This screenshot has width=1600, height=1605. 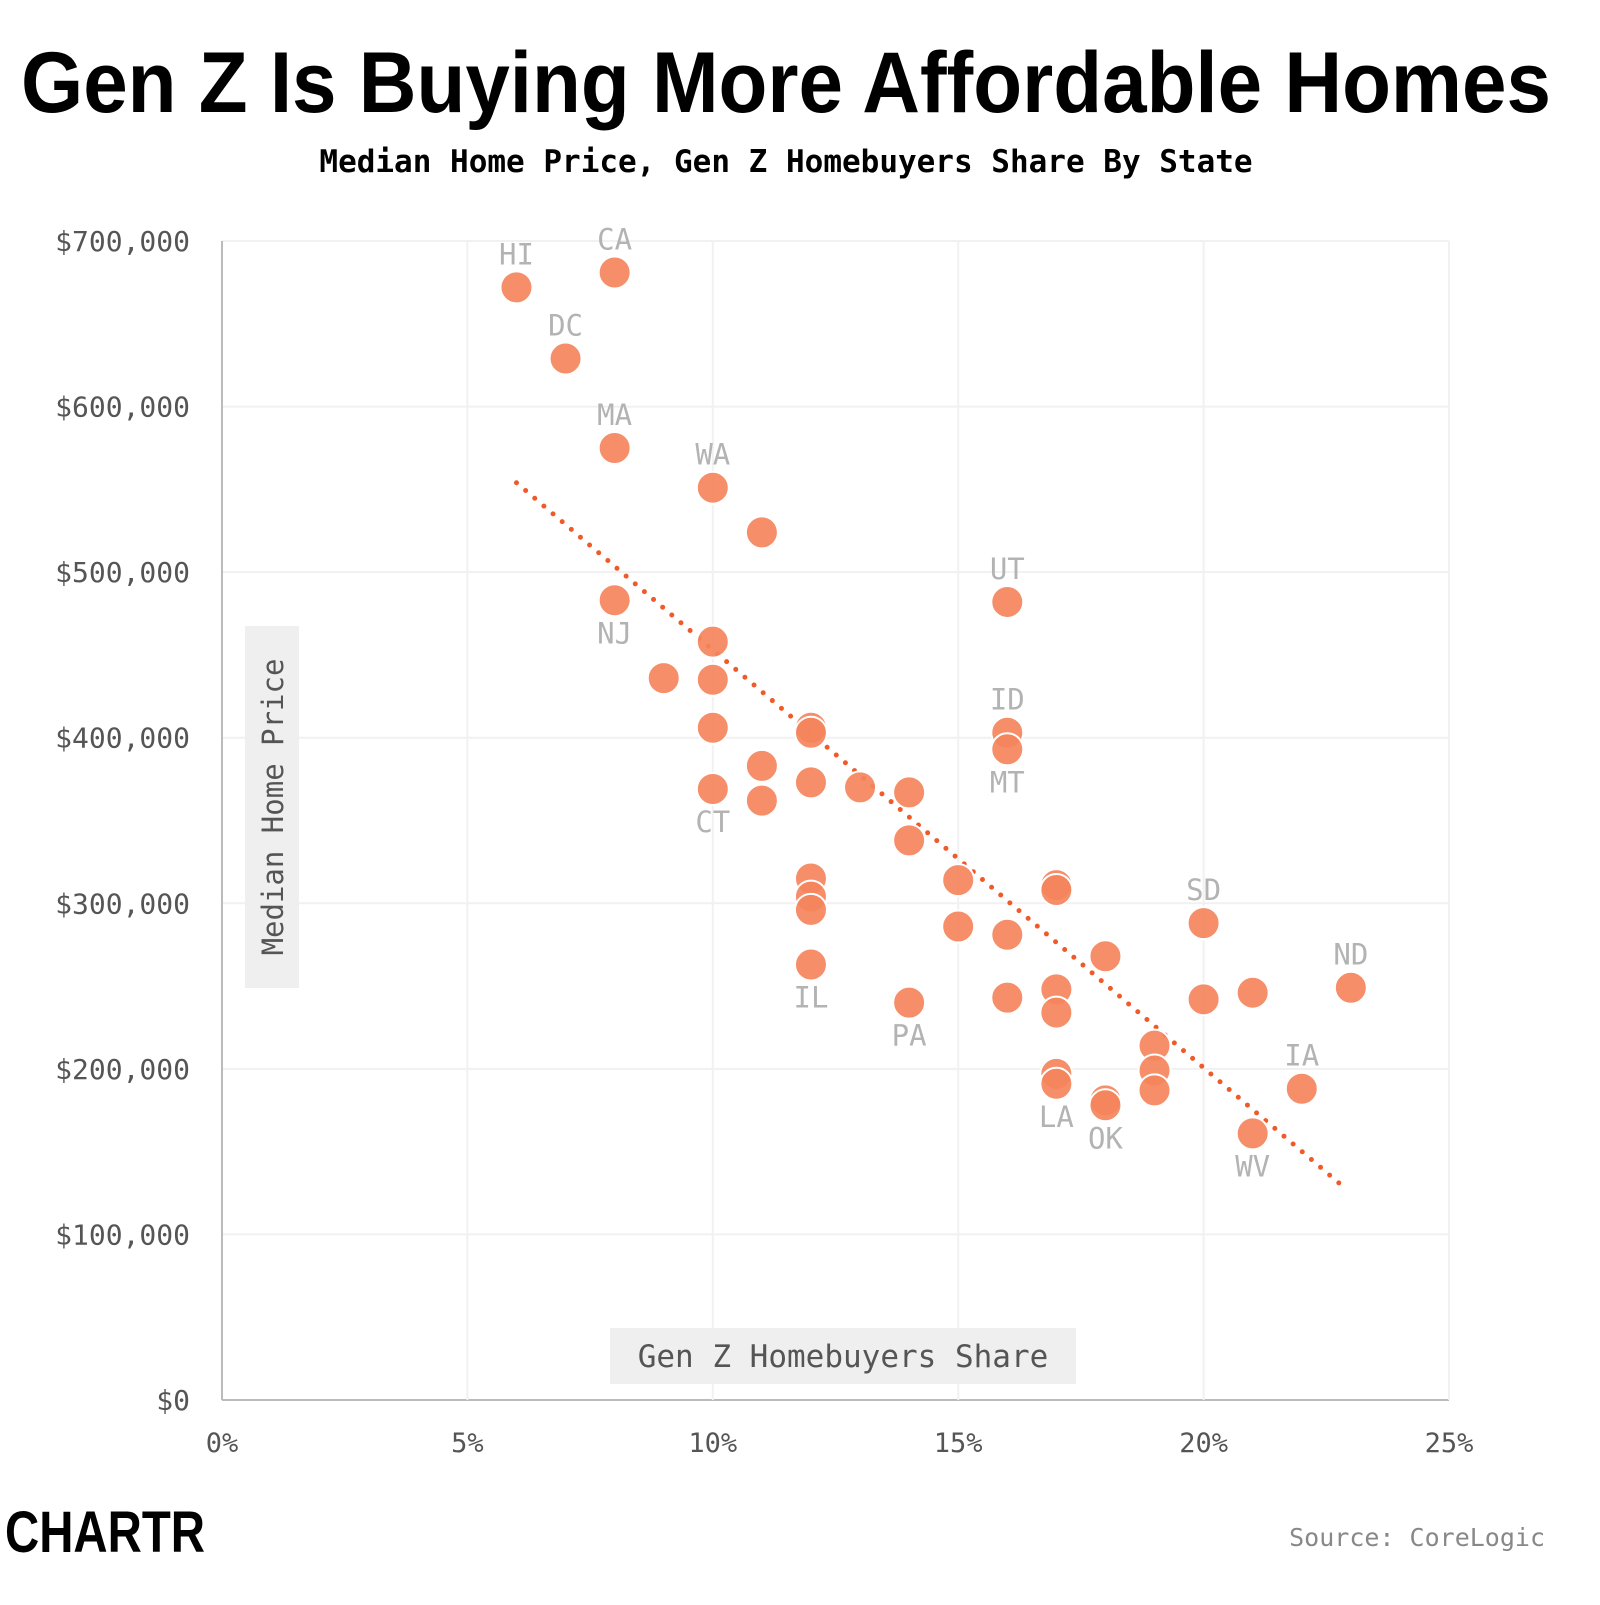 I want to click on y-tick-label: $0, so click(x=173, y=1400).